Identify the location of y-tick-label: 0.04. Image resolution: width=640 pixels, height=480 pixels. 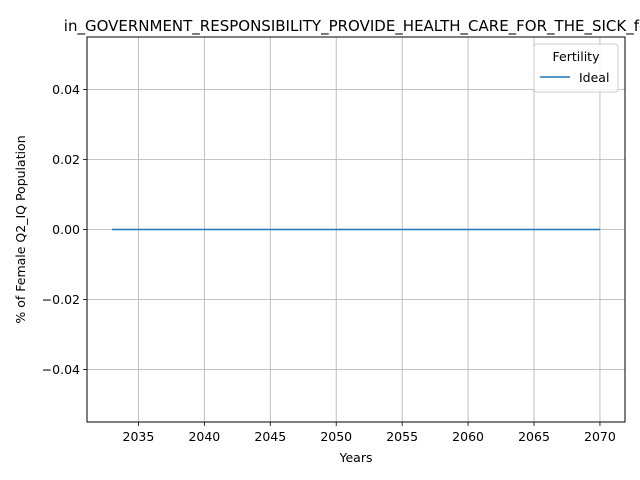
(66, 89).